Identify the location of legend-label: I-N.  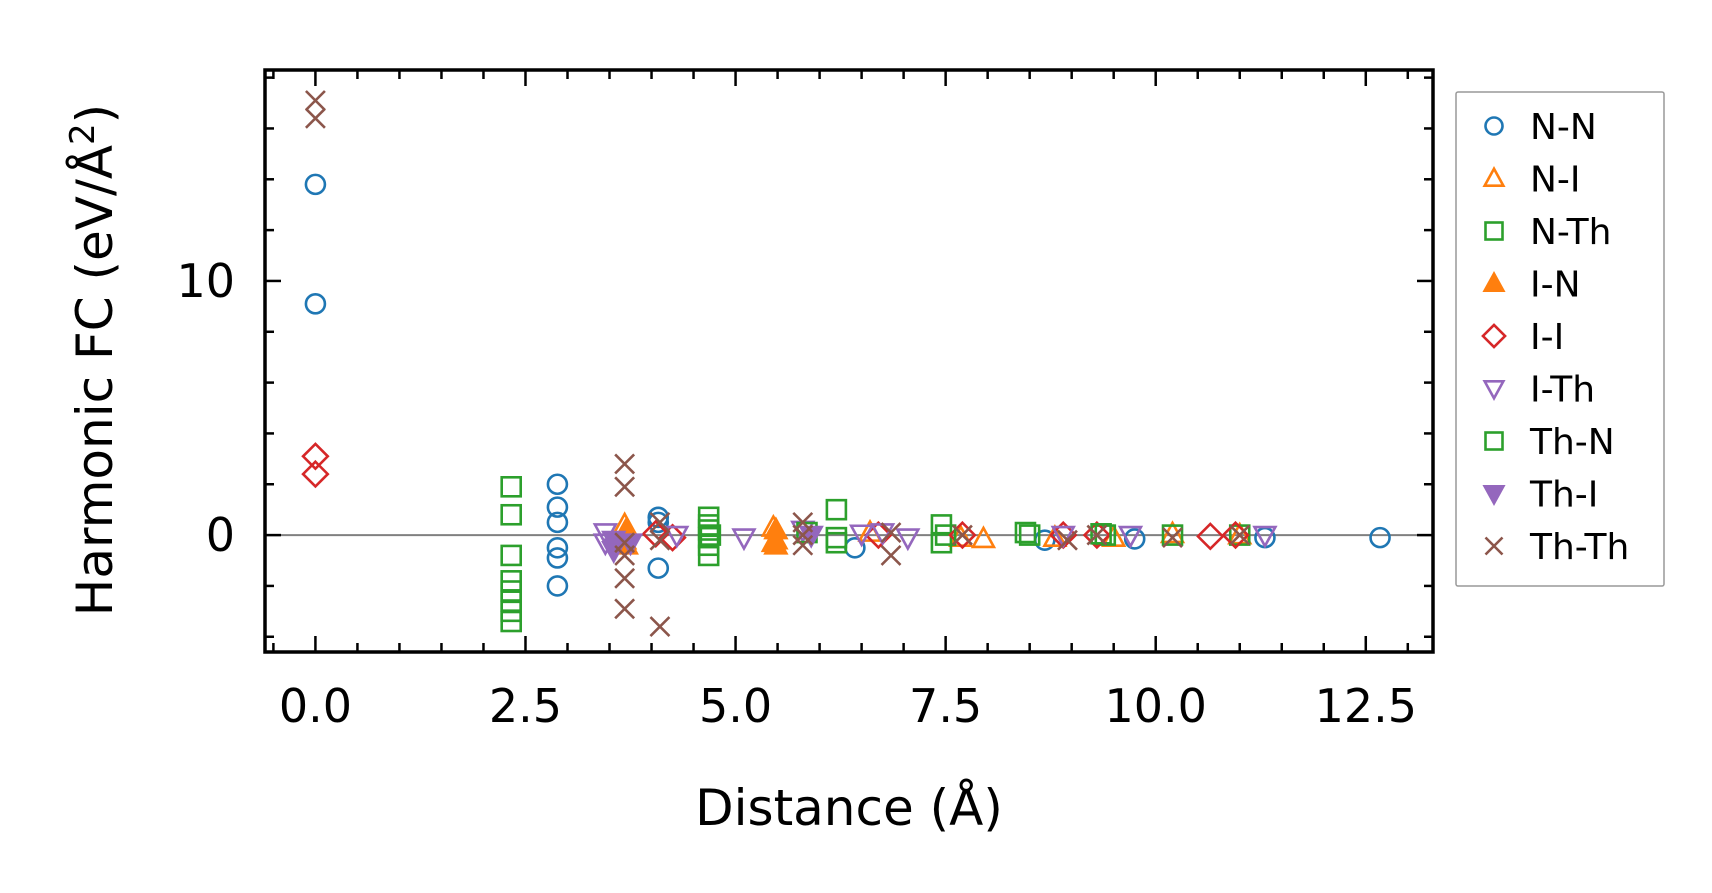
(1555, 285).